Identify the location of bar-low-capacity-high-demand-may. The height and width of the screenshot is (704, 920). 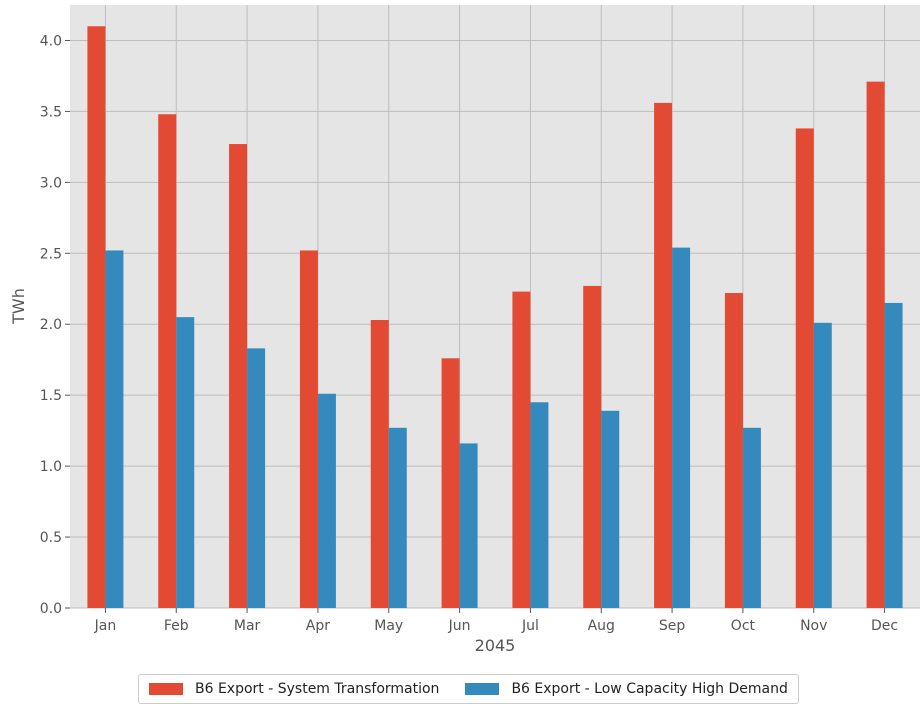
(397, 517).